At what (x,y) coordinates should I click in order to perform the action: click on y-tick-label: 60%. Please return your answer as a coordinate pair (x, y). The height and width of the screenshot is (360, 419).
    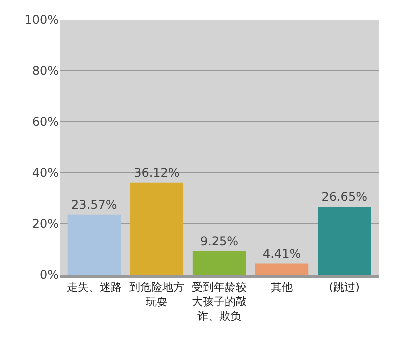
    Looking at the image, I should click on (45, 122).